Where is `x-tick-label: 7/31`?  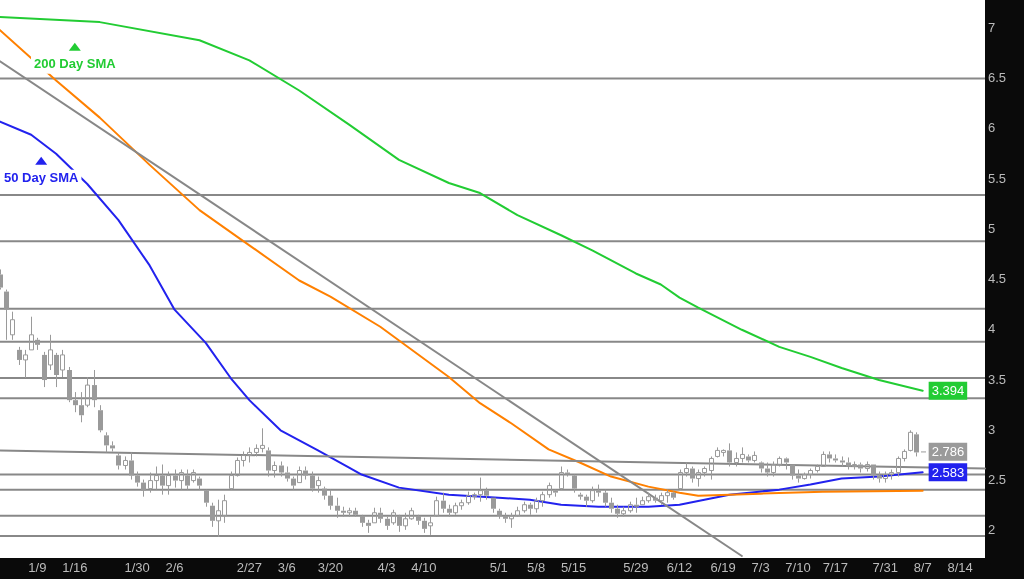 x-tick-label: 7/31 is located at coordinates (885, 568).